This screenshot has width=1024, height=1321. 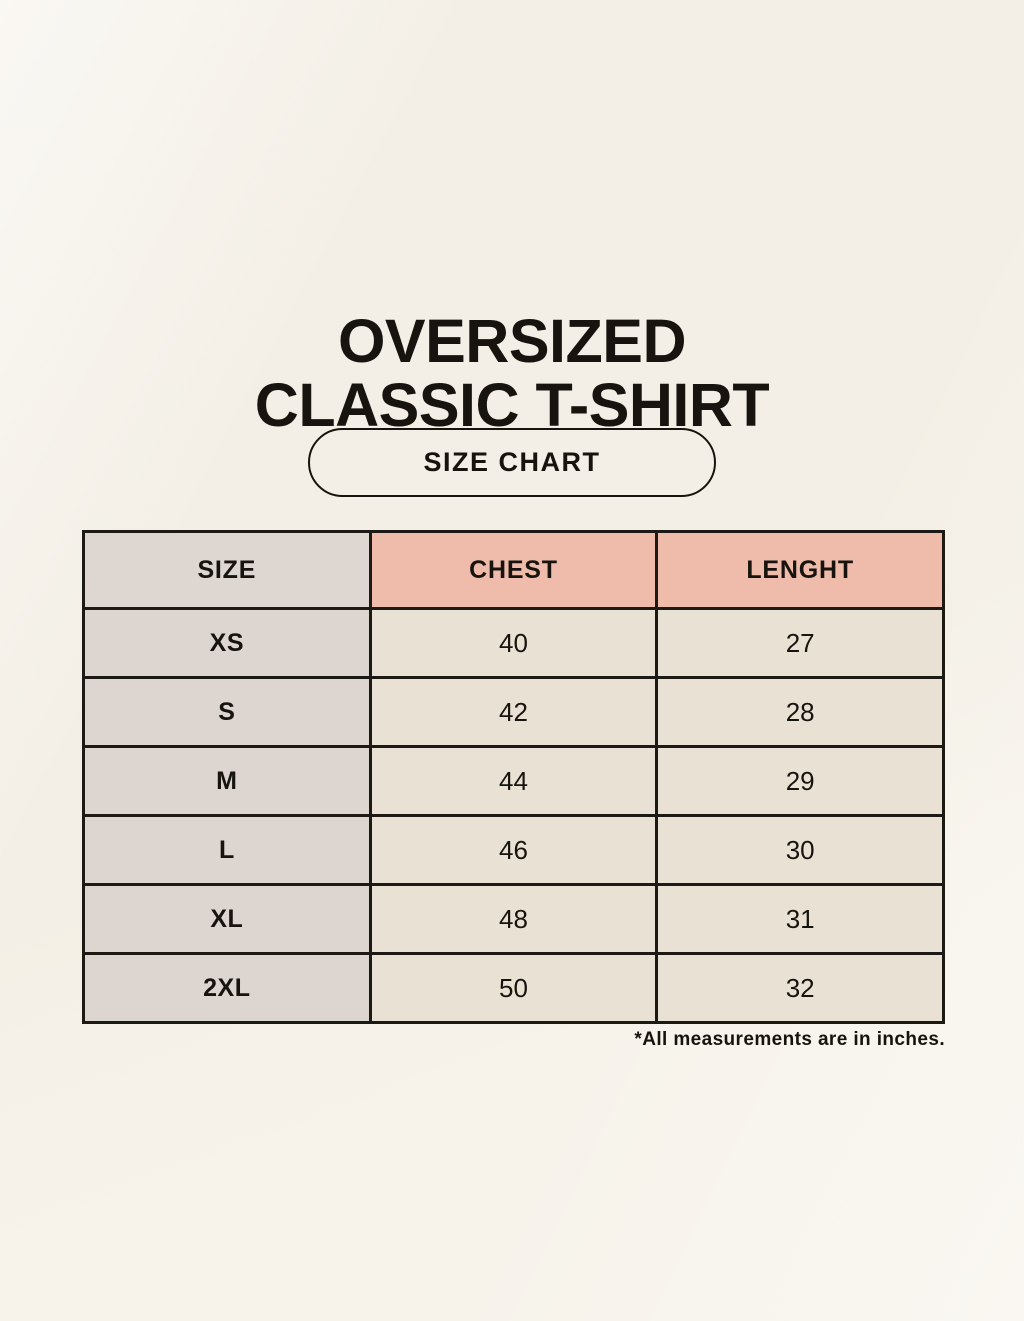 What do you see at coordinates (800, 781) in the screenshot?
I see `length-value: 29` at bounding box center [800, 781].